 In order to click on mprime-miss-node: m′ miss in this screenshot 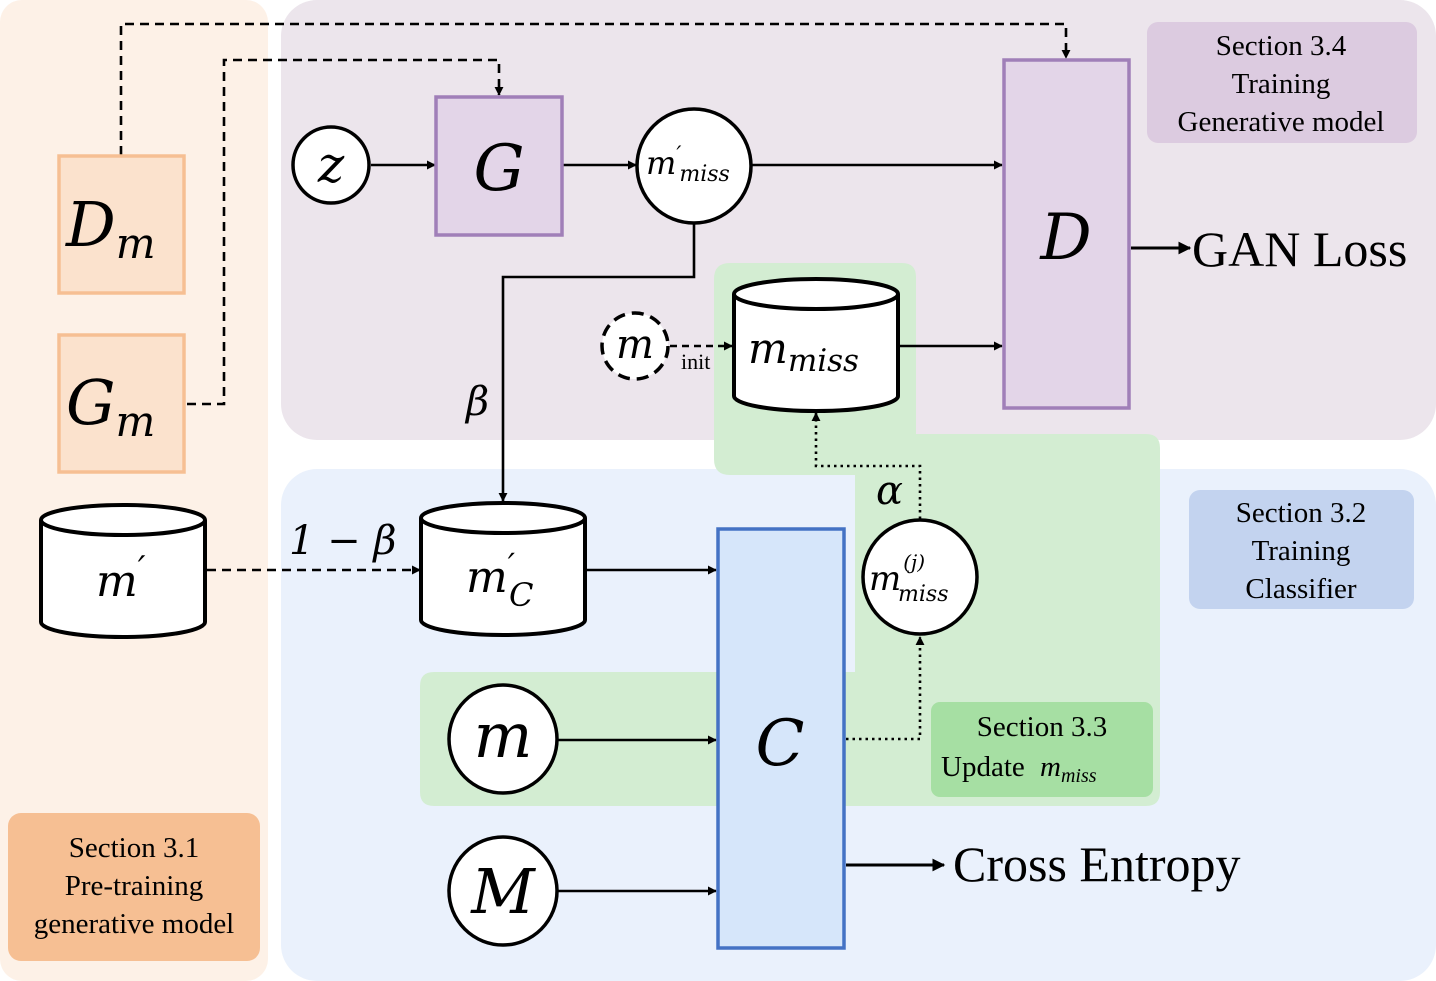, I will do `click(694, 166)`.